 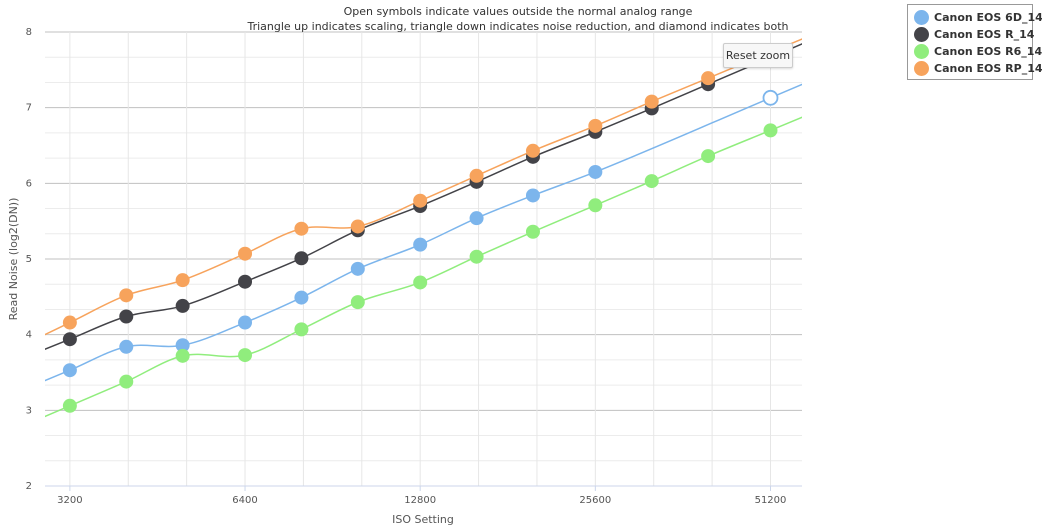 I want to click on y-axis-ticks: 2 3 4 5 6 7 8, so click(x=29, y=259).